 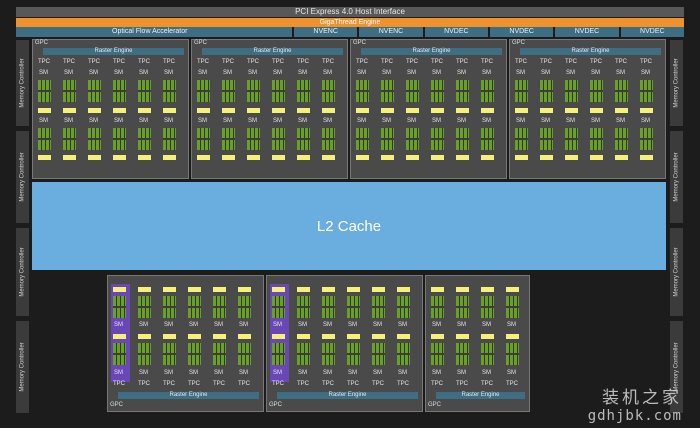 What do you see at coordinates (652, 32) in the screenshot?
I see `nvdec-4: NVDEC` at bounding box center [652, 32].